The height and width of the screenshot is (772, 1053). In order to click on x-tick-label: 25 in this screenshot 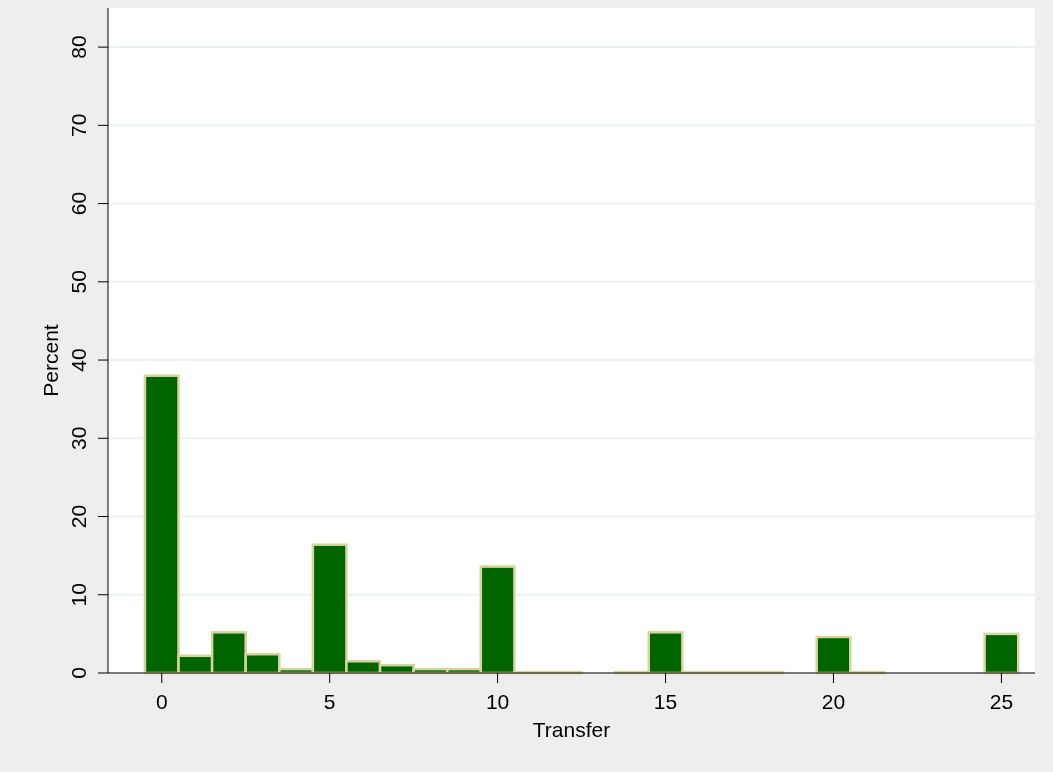, I will do `click(1001, 701)`.